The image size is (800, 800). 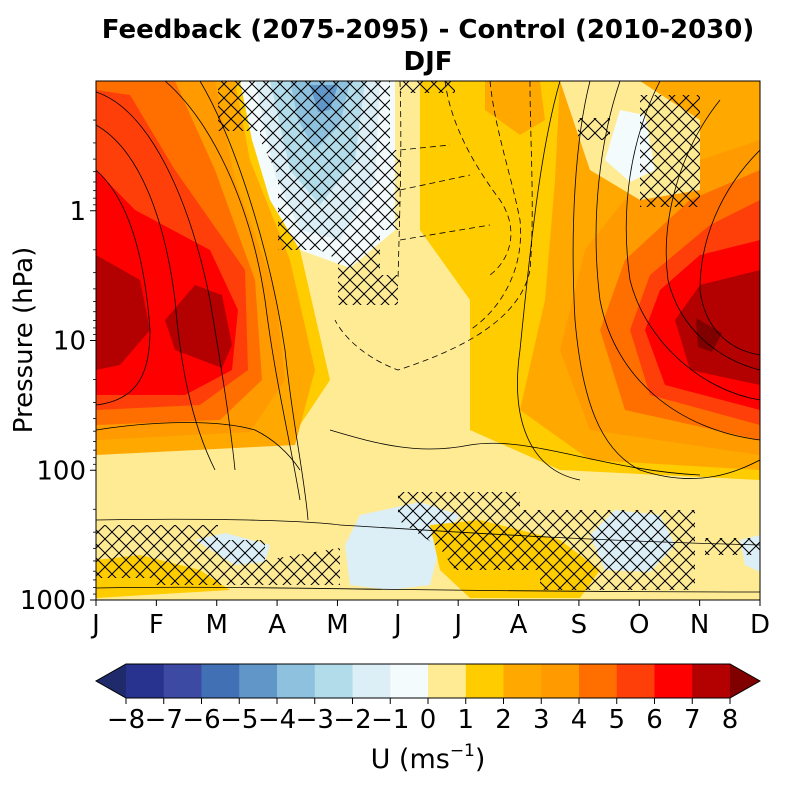 What do you see at coordinates (579, 625) in the screenshot?
I see `x-tick-label: S` at bounding box center [579, 625].